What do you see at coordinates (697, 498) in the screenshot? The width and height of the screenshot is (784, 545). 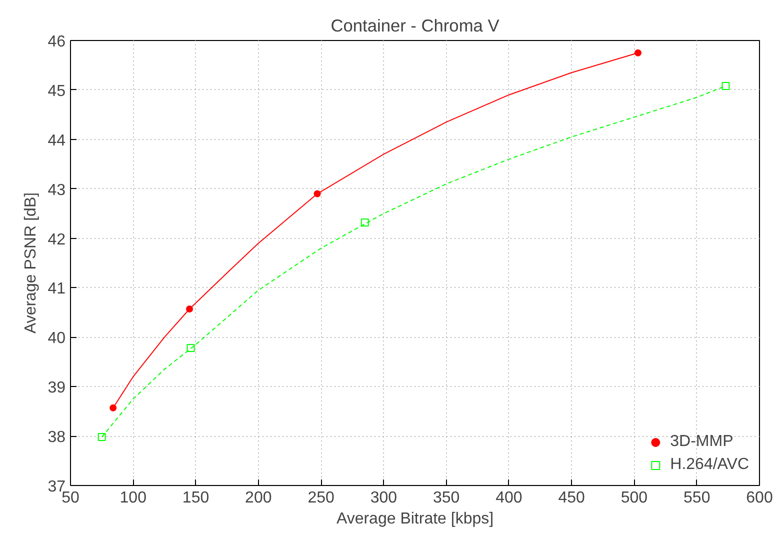 I see `x-tick-label: 550` at bounding box center [697, 498].